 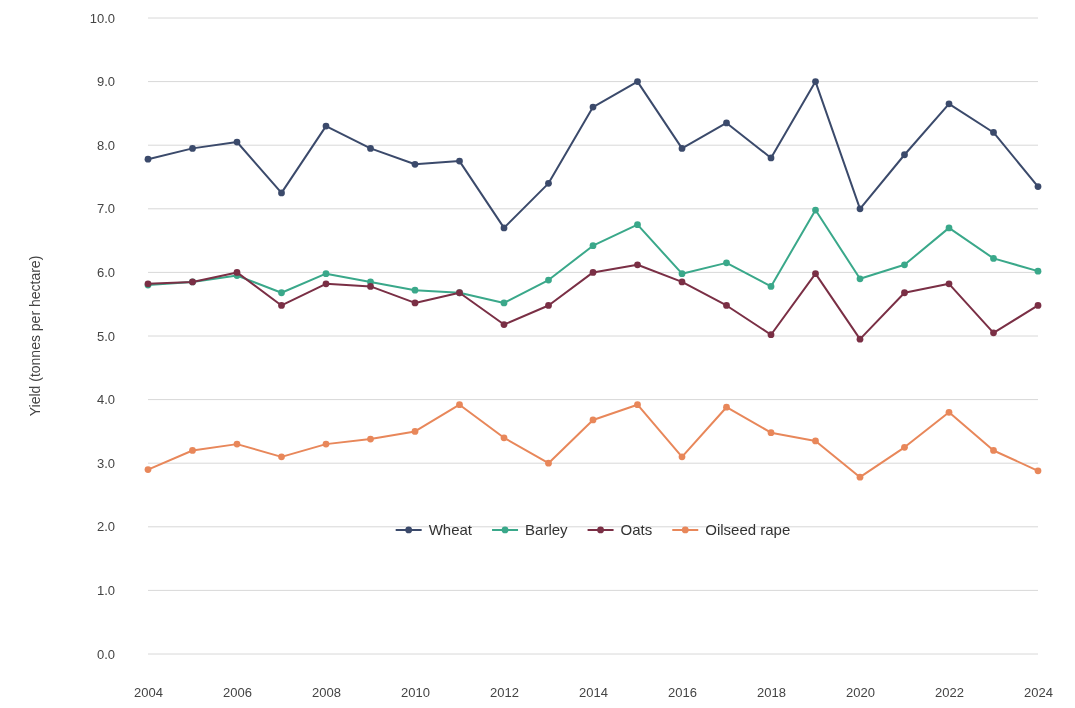 What do you see at coordinates (415, 693) in the screenshot?
I see `x-tick-label: 2010` at bounding box center [415, 693].